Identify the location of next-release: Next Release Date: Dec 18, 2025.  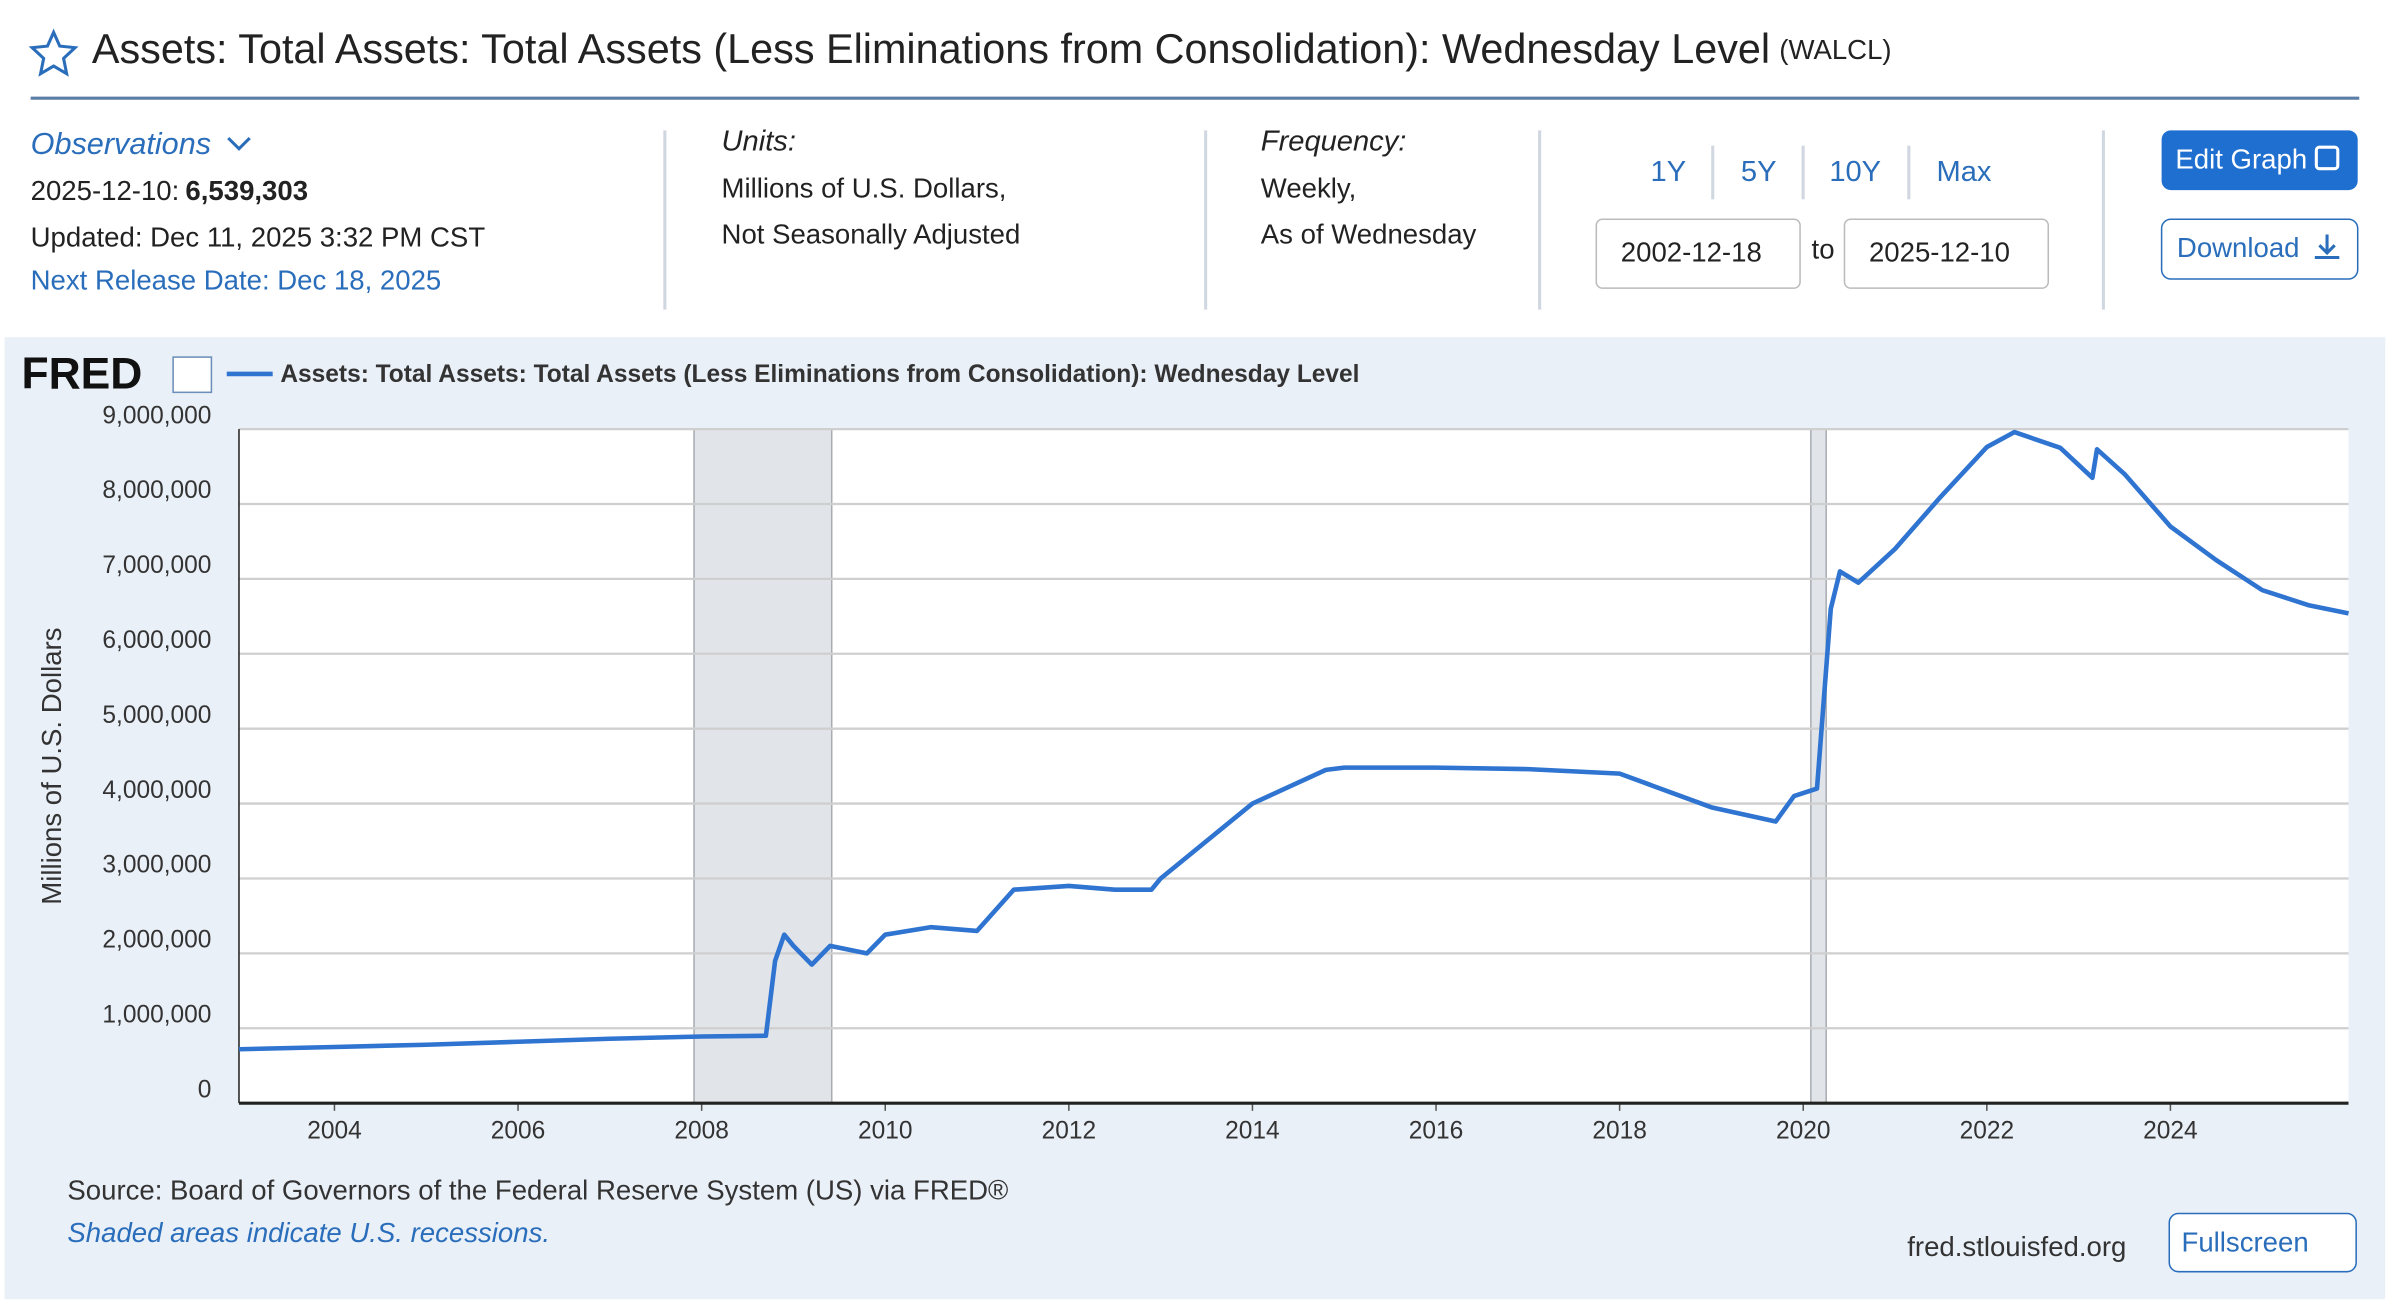
(236, 279).